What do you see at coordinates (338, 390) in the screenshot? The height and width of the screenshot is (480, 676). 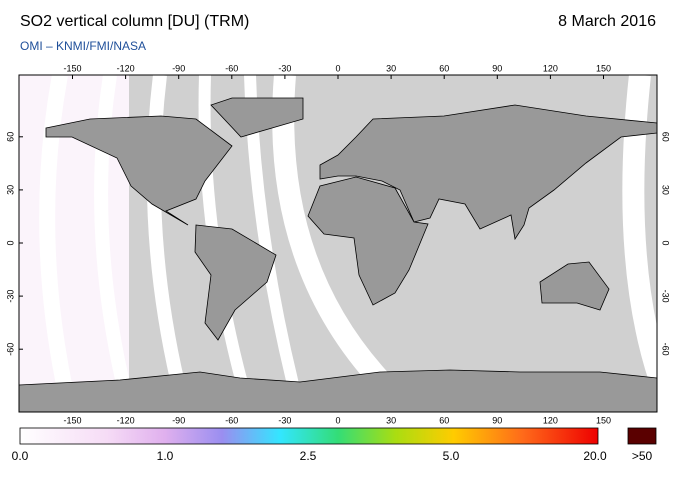 I see `antarctica` at bounding box center [338, 390].